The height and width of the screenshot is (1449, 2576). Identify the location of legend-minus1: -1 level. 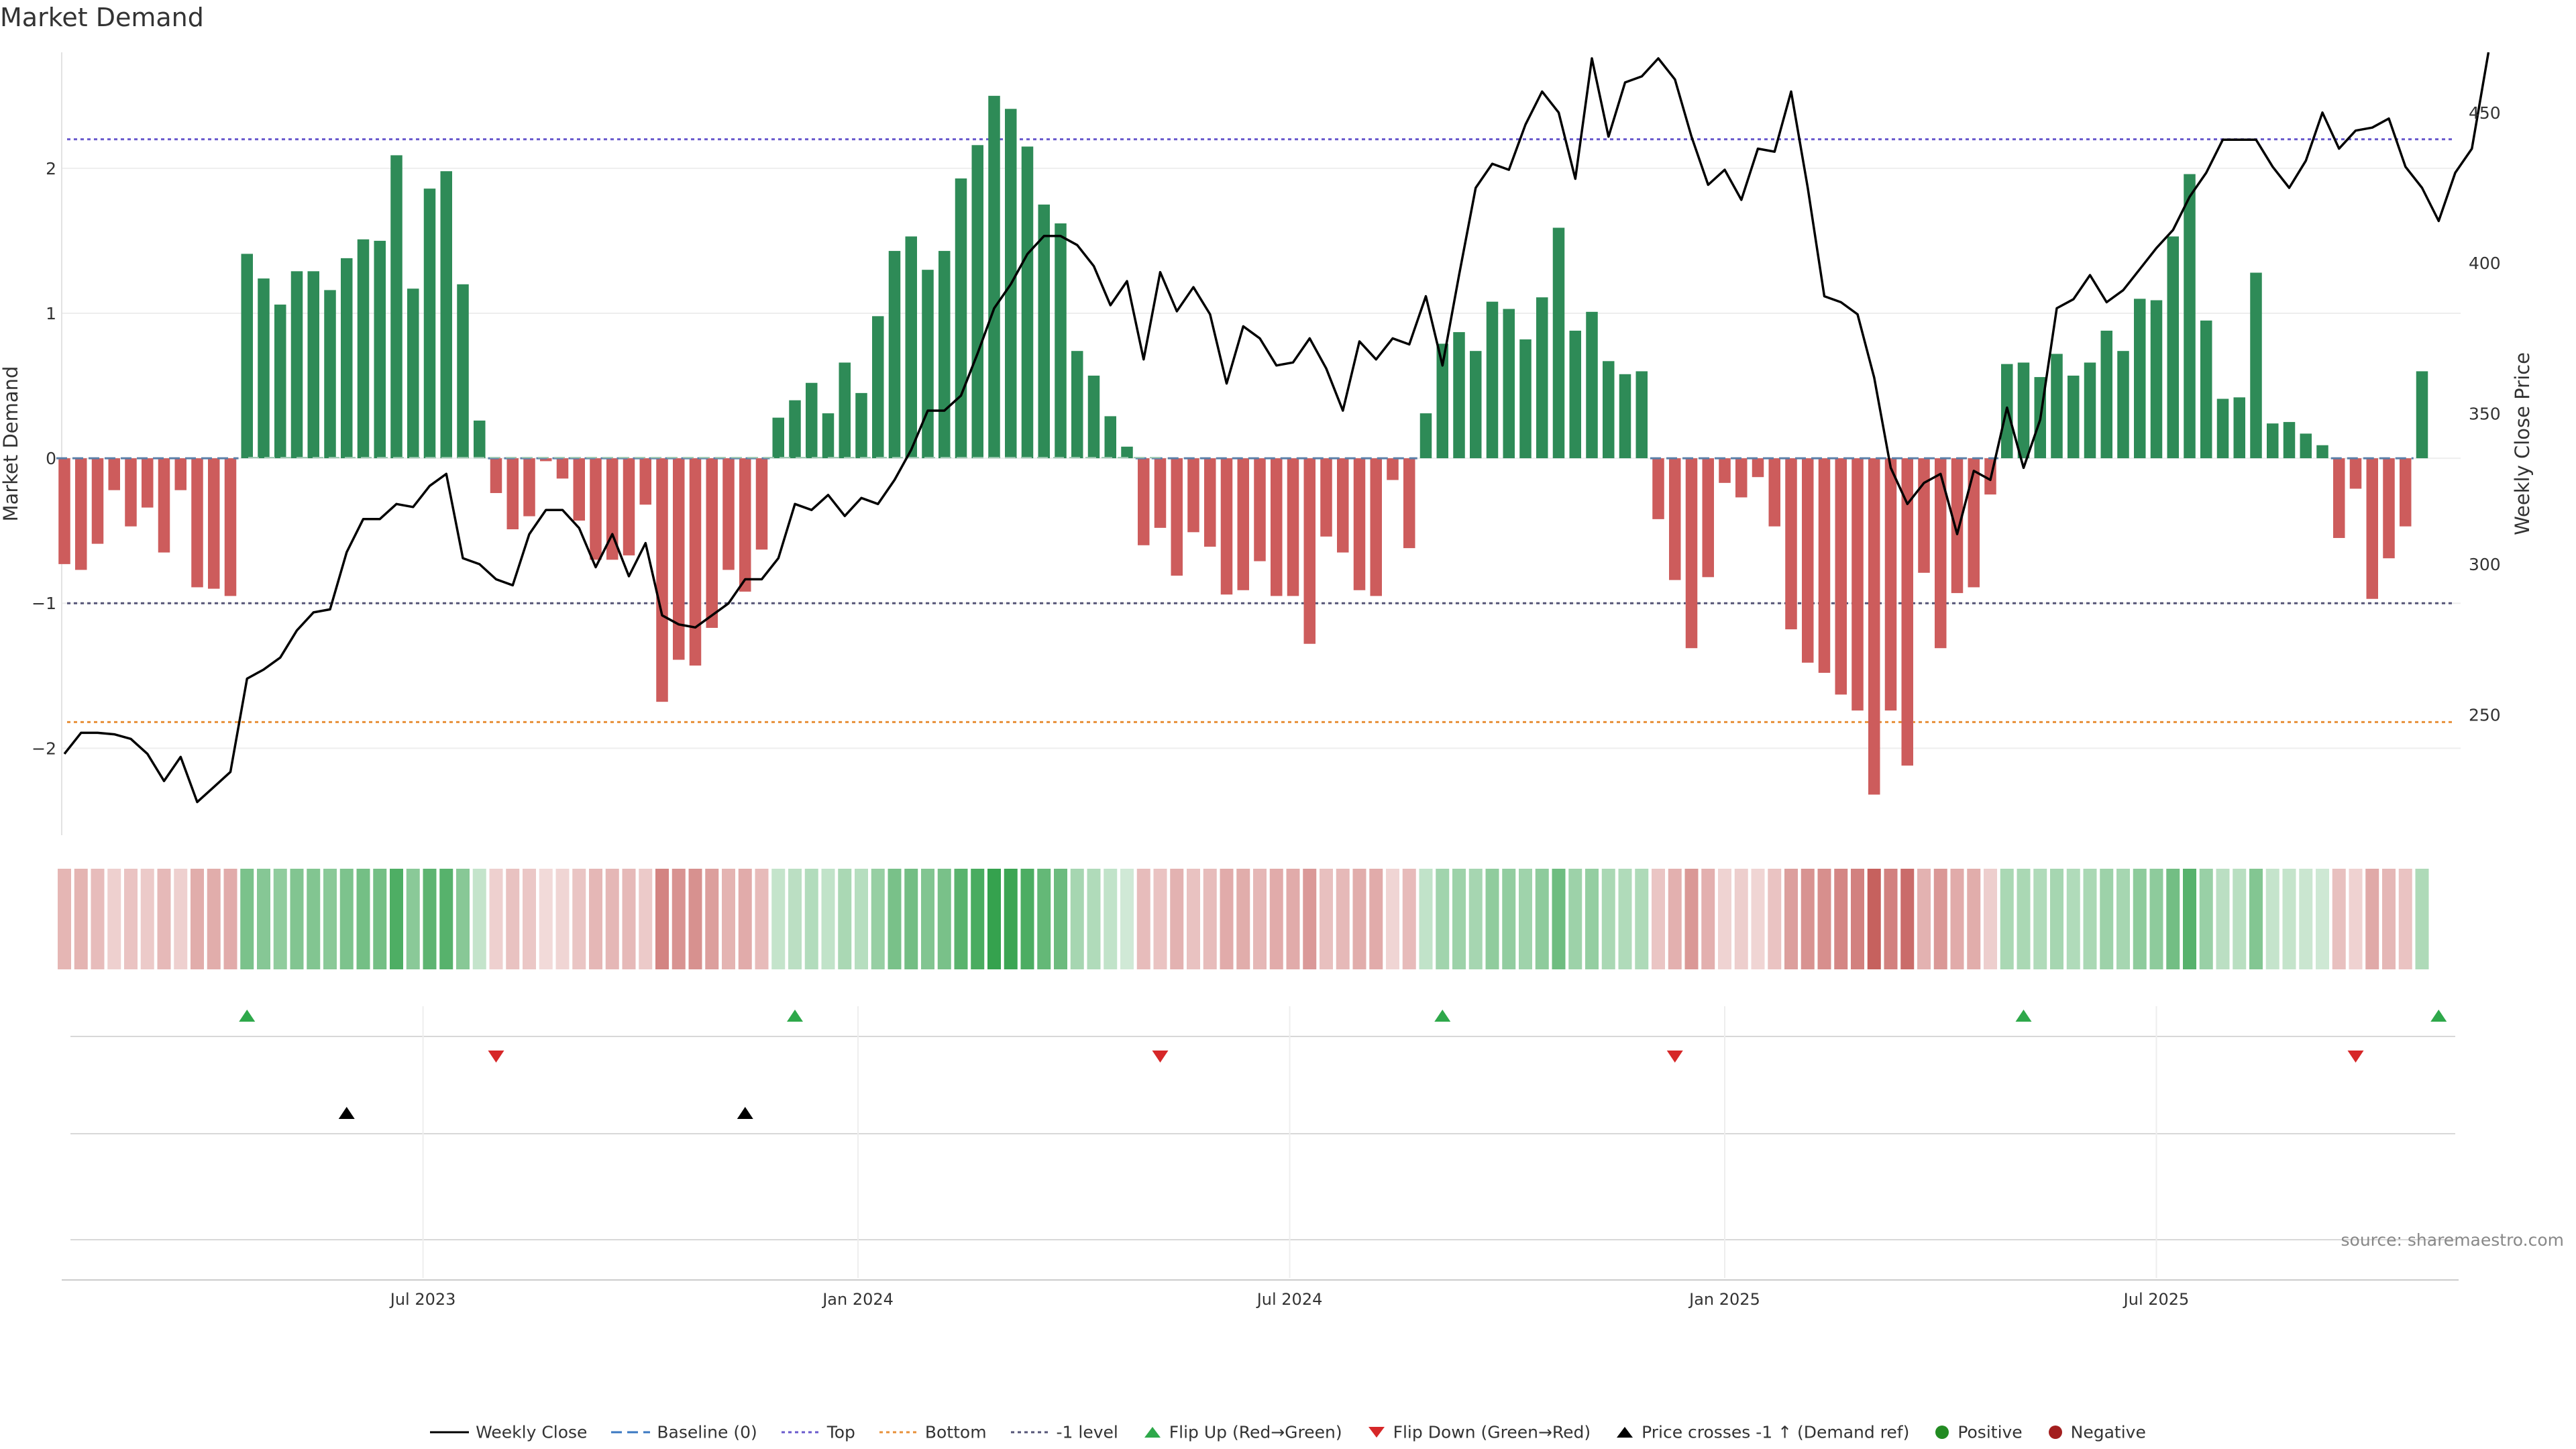
(1064, 1431).